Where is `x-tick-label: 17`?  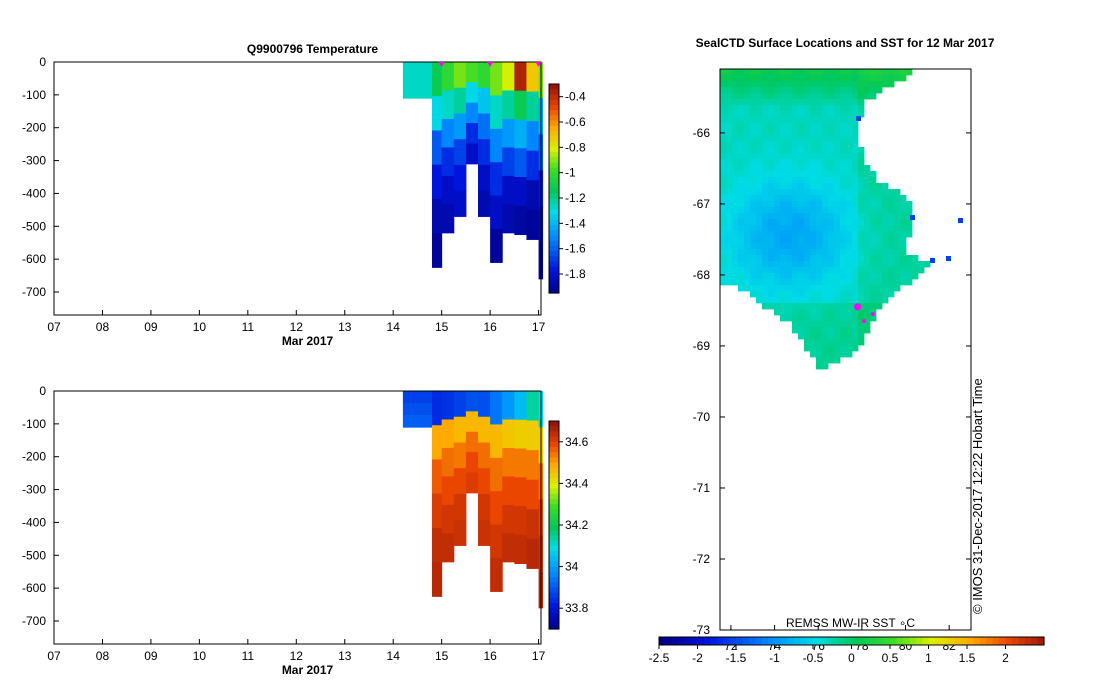 x-tick-label: 17 is located at coordinates (539, 327).